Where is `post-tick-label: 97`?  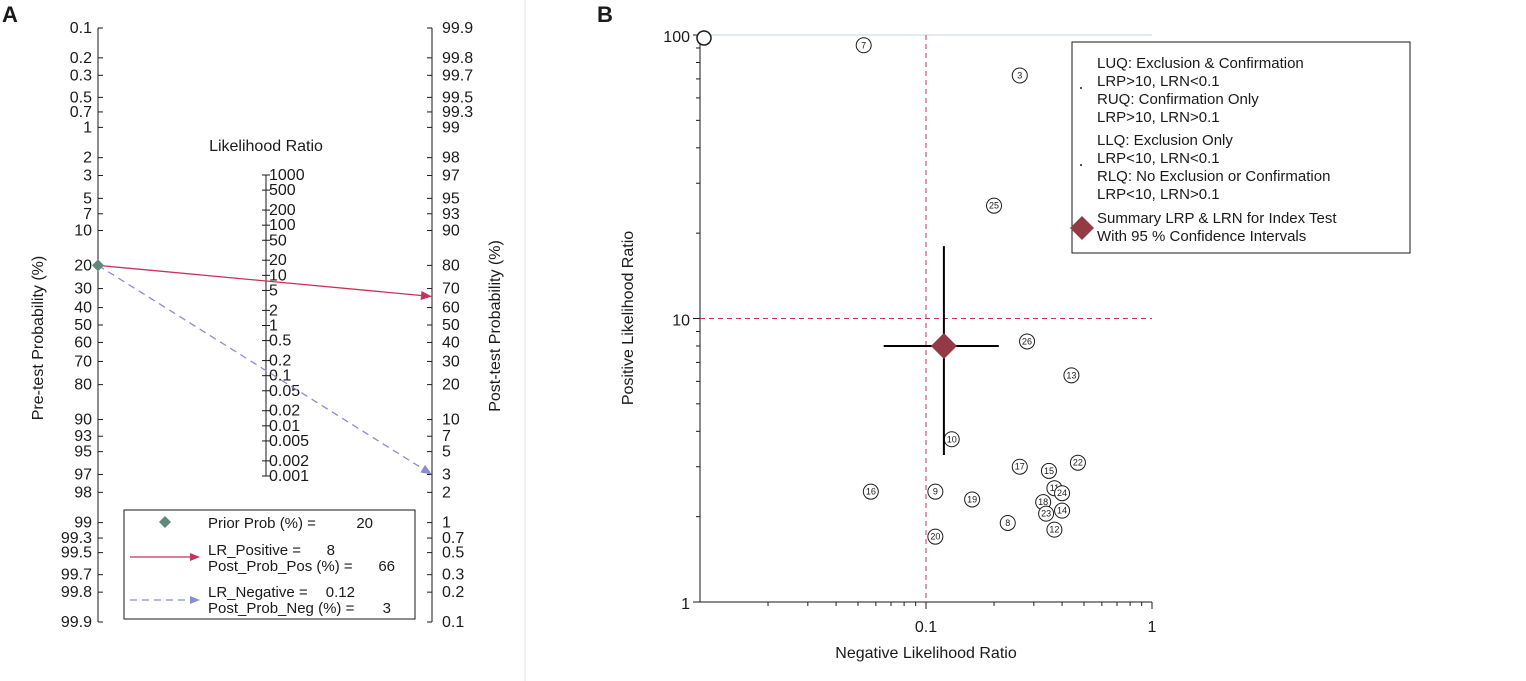
post-tick-label: 97 is located at coordinates (451, 176).